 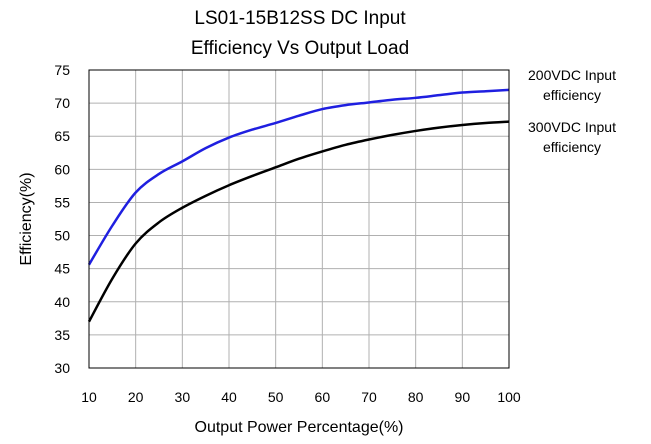 What do you see at coordinates (416, 397) in the screenshot?
I see `x-tick-label: 80` at bounding box center [416, 397].